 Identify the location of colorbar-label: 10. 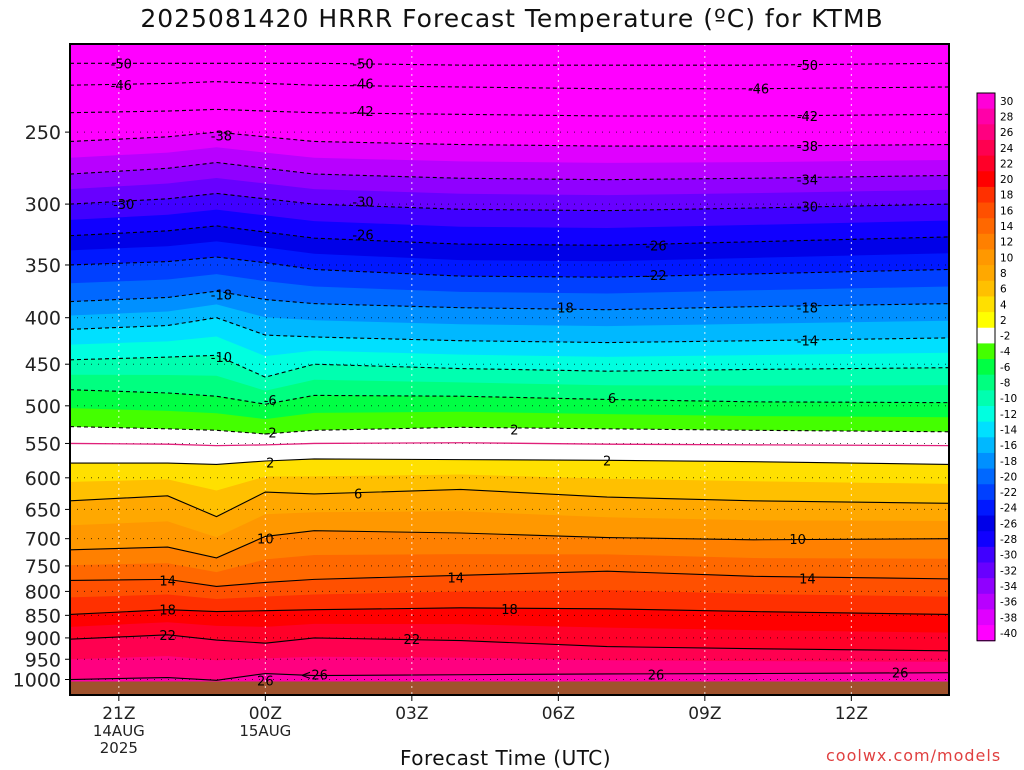
(1006, 258).